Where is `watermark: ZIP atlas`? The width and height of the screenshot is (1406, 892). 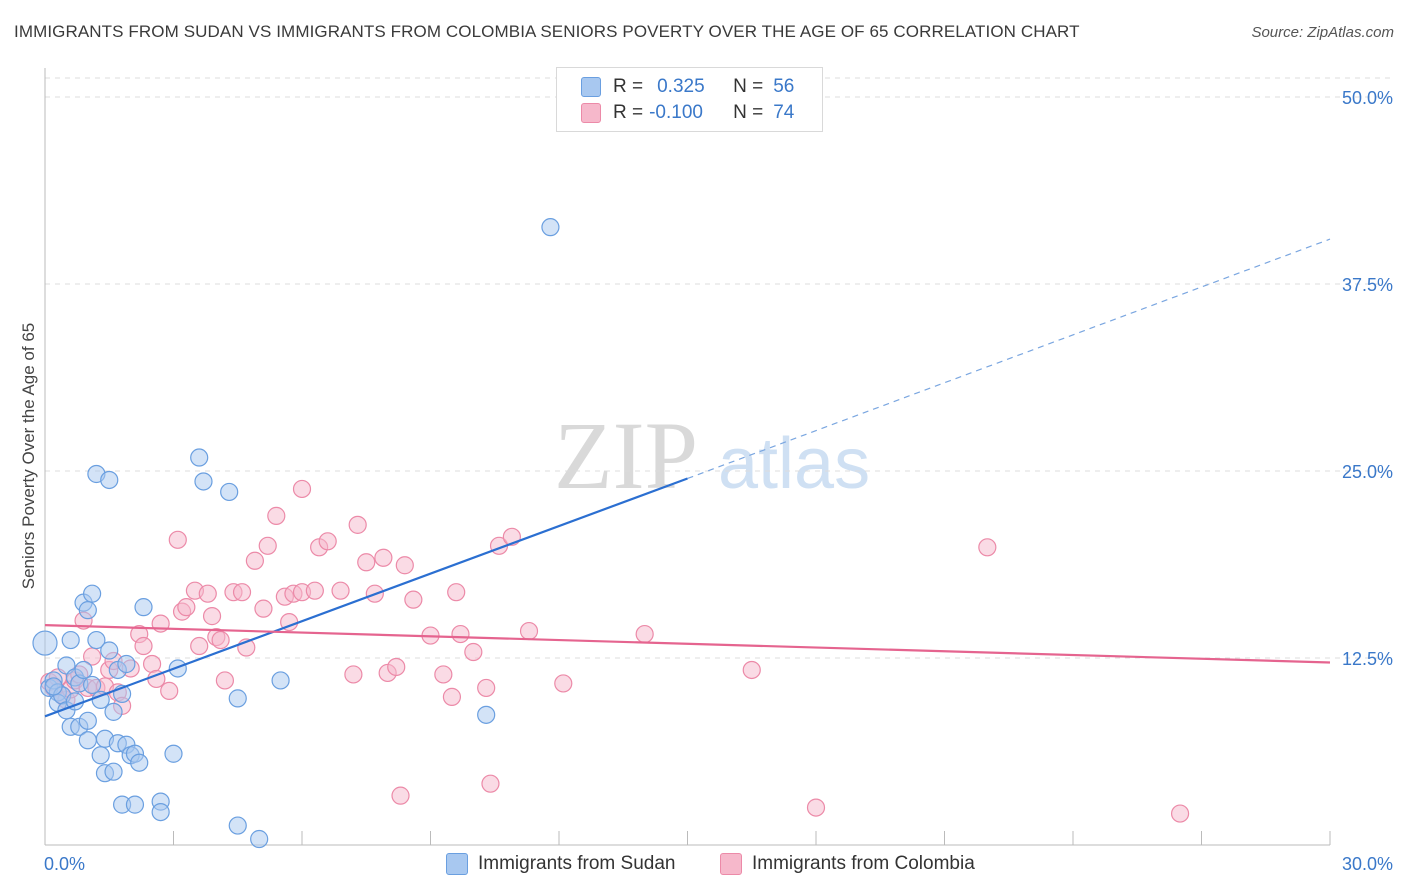 watermark: ZIP atlas is located at coordinates (712, 455).